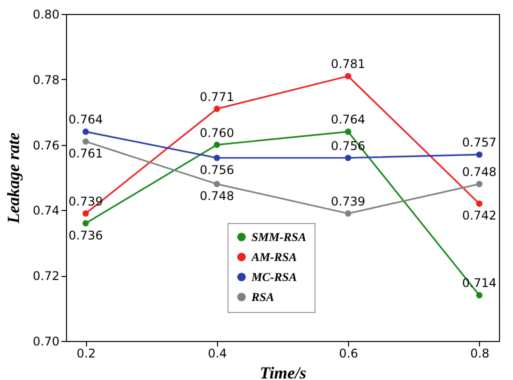  Describe the element at coordinates (46, 211) in the screenshot. I see `y-tick-label: 0.74` at that location.